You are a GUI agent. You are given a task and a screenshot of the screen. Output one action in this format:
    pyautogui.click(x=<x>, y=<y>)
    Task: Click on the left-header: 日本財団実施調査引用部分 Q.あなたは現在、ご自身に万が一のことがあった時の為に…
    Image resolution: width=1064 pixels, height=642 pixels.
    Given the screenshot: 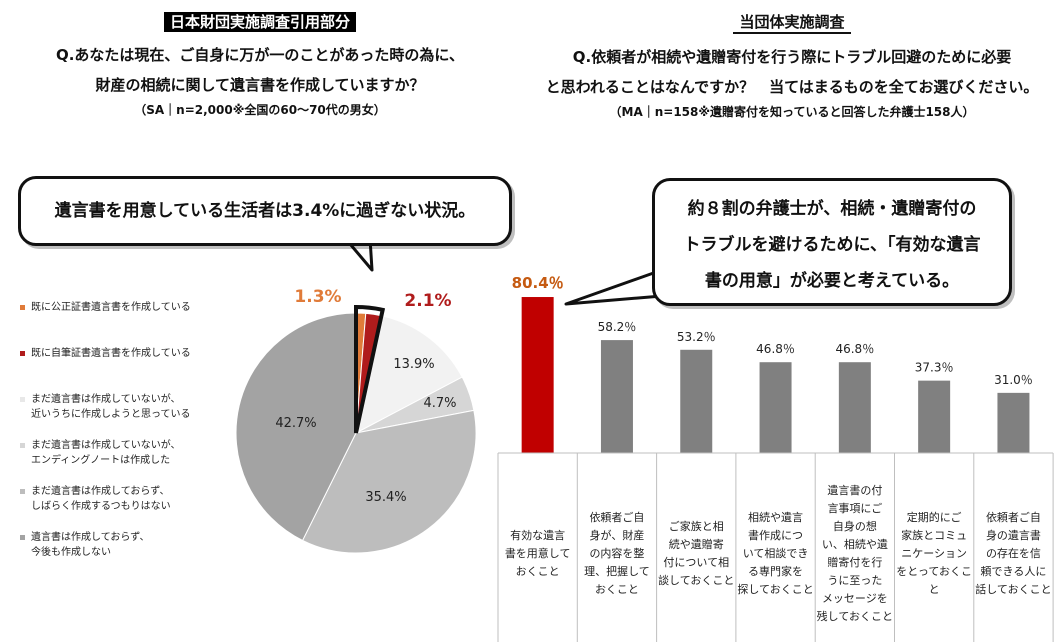 What is the action you would take?
    pyautogui.click(x=260, y=66)
    